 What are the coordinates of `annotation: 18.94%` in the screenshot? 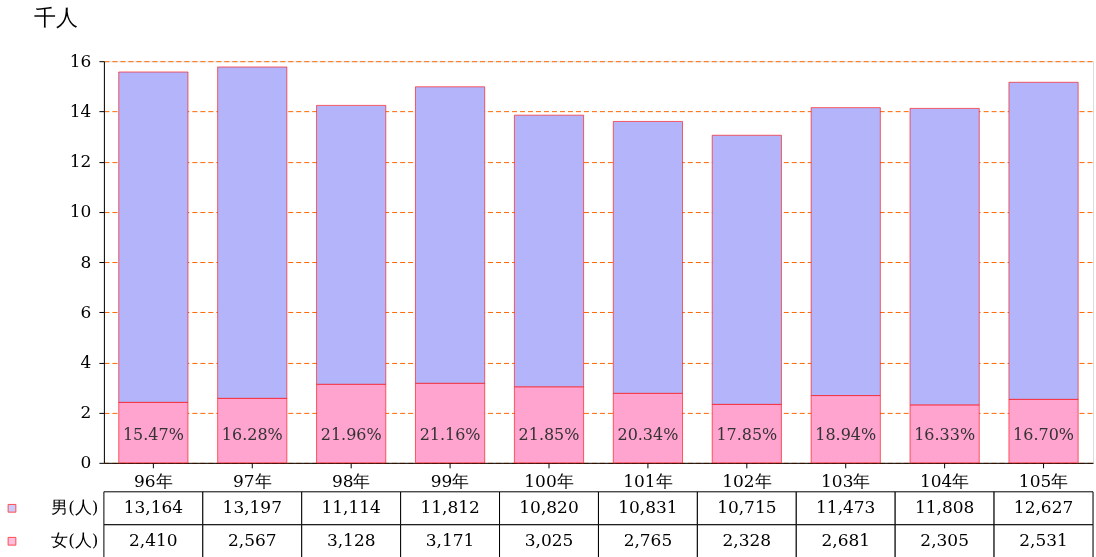 It's located at (846, 434).